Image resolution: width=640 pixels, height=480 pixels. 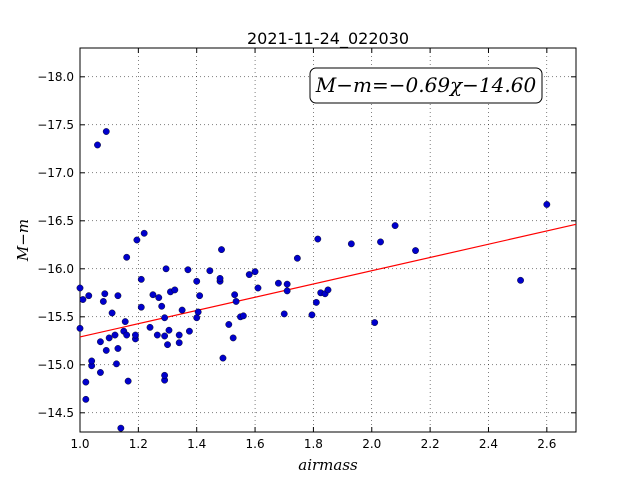 What do you see at coordinates (255, 444) in the screenshot?
I see `x-tick-label: 1.6` at bounding box center [255, 444].